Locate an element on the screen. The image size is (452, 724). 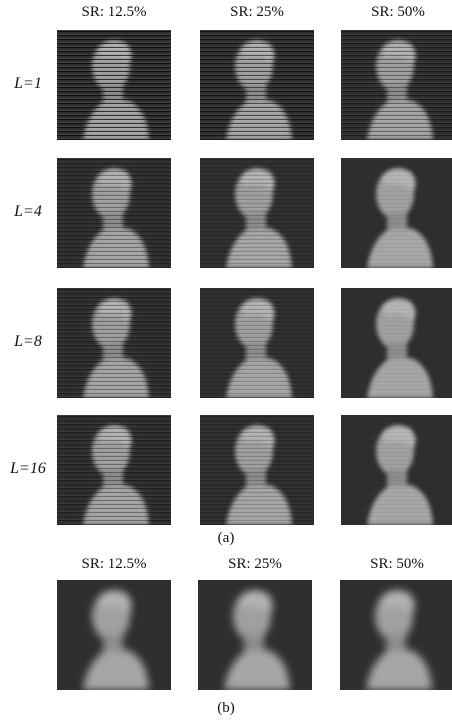
row-label: L=4 is located at coordinates (28, 211).